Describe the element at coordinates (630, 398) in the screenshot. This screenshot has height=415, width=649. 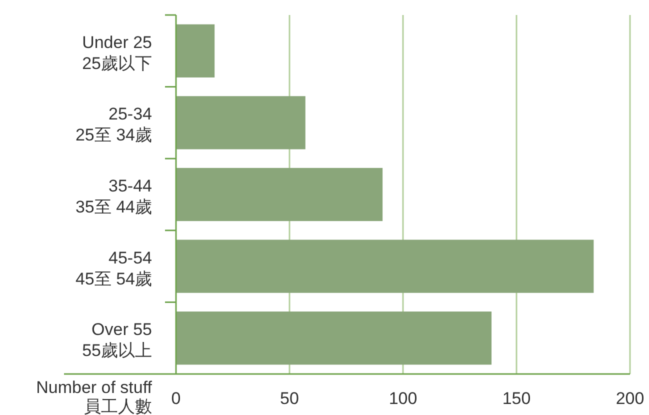
I see `x-tick-label: 200` at that location.